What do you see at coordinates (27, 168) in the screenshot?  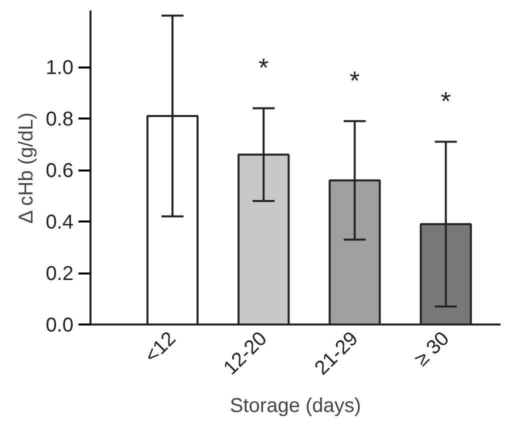 I see `y-axis-title: Δ cHb (g/dL)` at bounding box center [27, 168].